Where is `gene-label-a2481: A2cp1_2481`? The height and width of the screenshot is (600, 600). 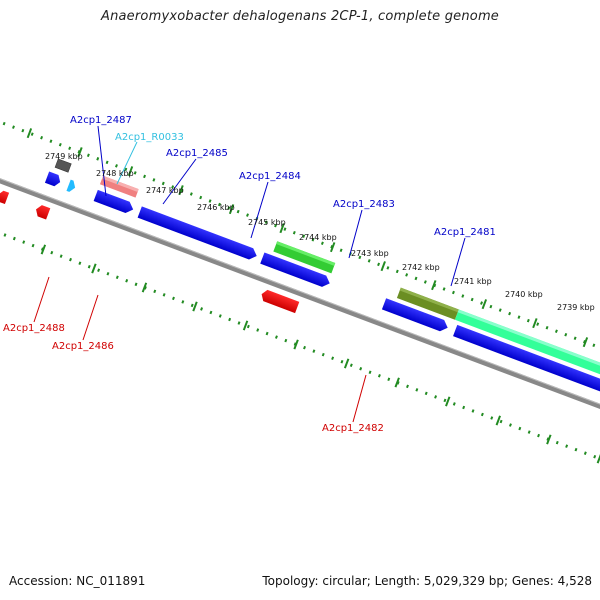 gene-label-a2481: A2cp1_2481 is located at coordinates (465, 232).